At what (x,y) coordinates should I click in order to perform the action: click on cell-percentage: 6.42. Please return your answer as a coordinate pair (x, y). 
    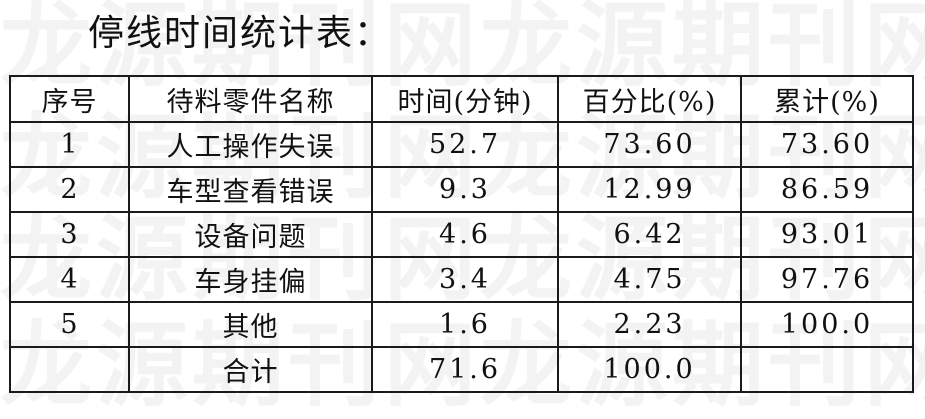
    Looking at the image, I should click on (649, 234).